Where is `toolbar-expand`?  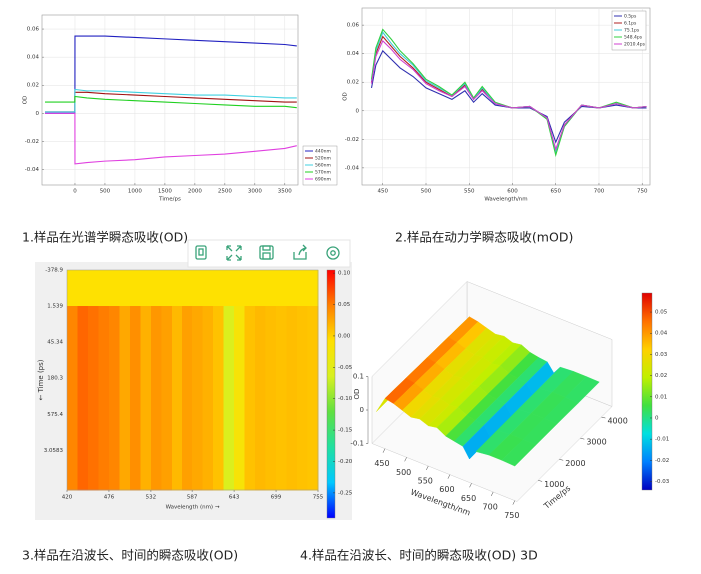 toolbar-expand is located at coordinates (234, 253).